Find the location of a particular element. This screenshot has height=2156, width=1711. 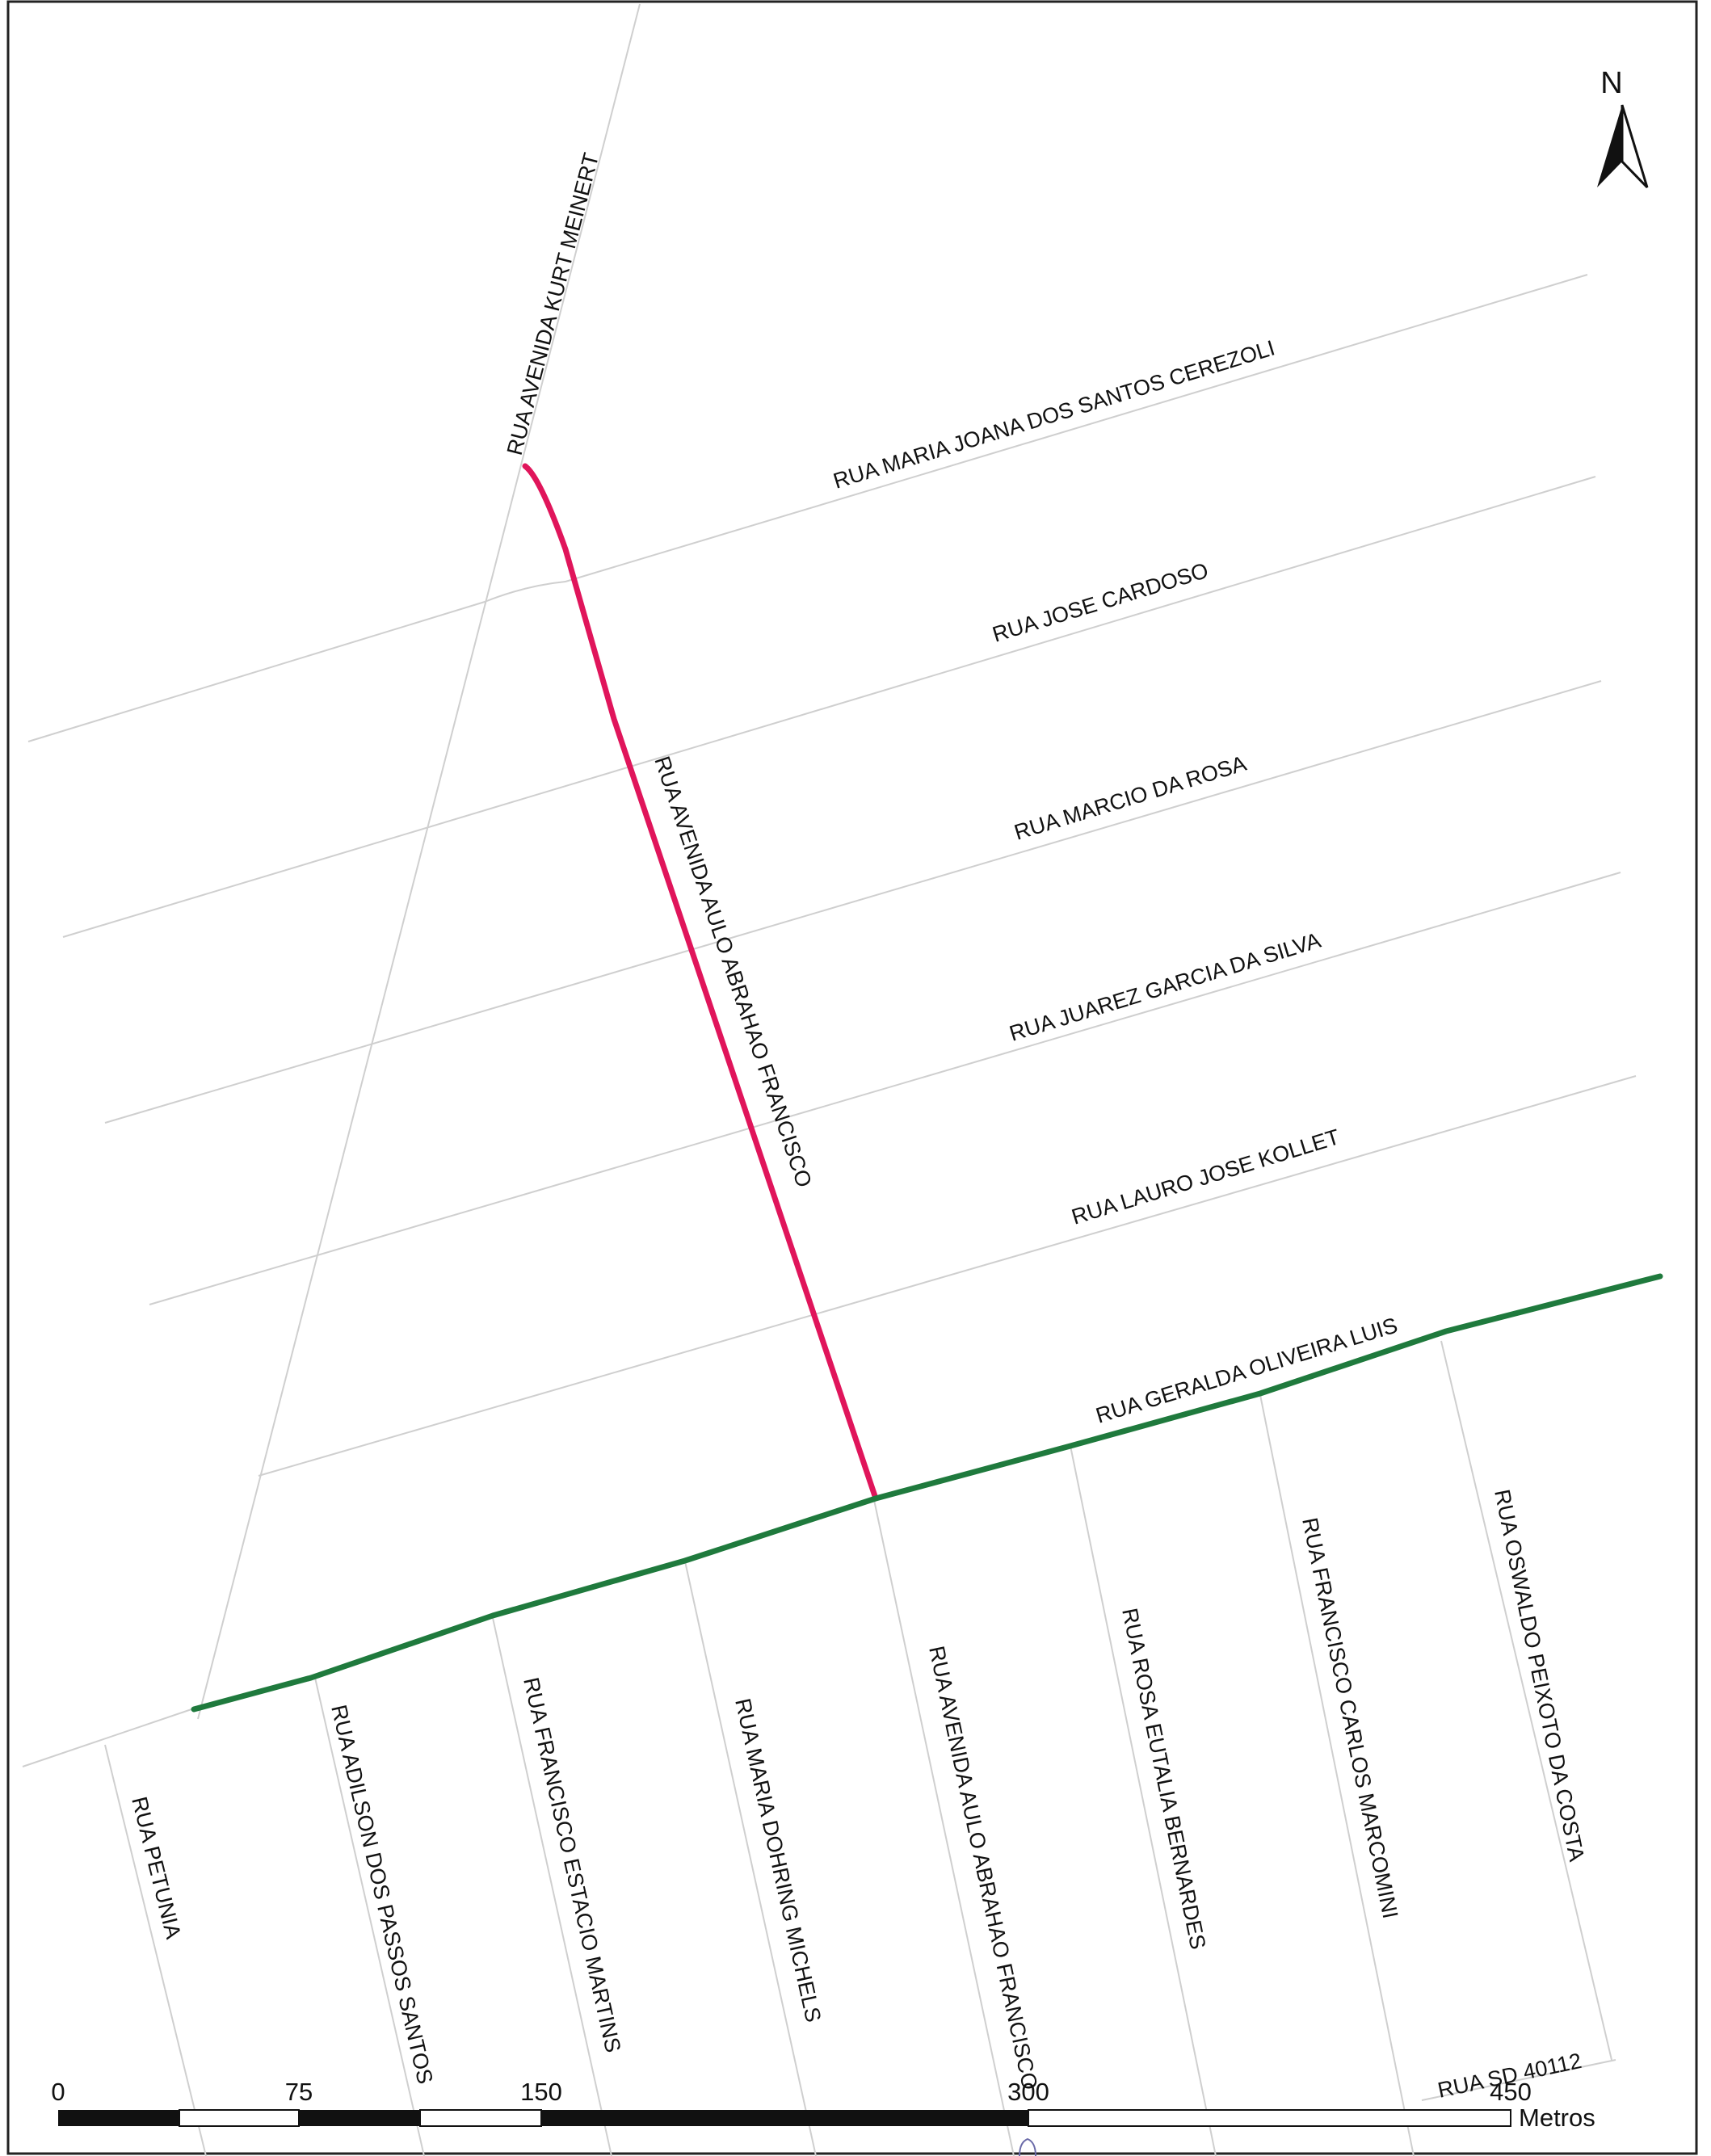

street-maria-dohring is located at coordinates (750, 1858).